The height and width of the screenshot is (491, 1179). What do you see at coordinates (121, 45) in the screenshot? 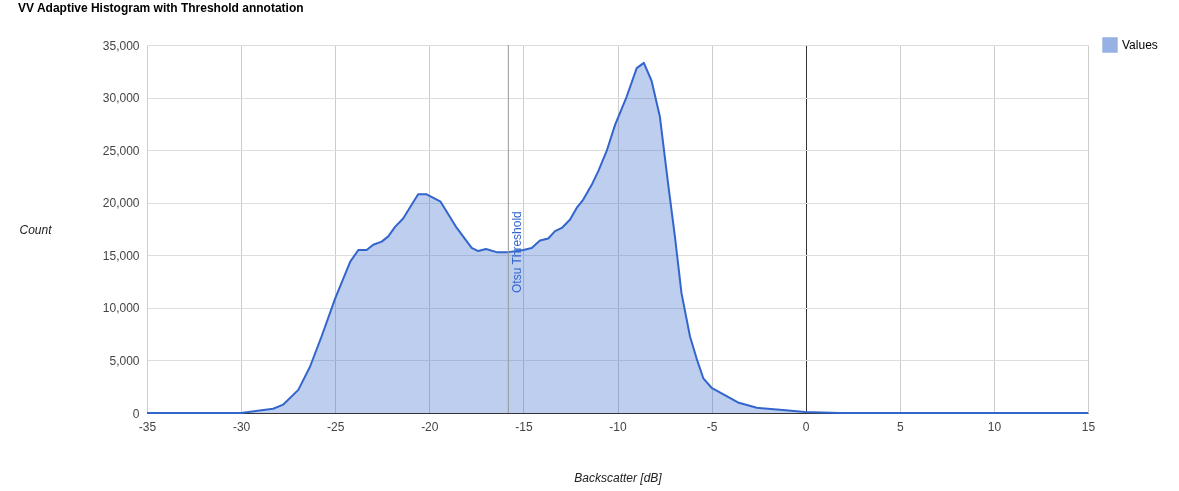
I see `y-tick-label: 35,000` at bounding box center [121, 45].